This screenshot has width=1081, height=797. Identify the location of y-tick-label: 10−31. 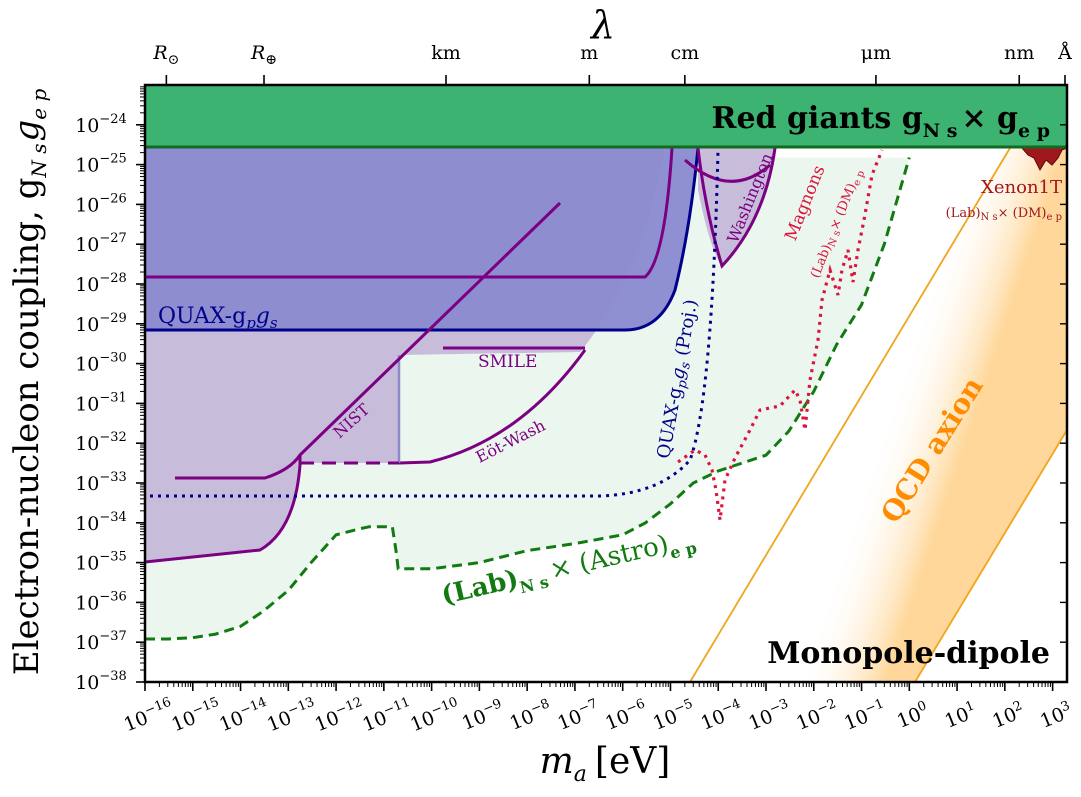
(101, 402).